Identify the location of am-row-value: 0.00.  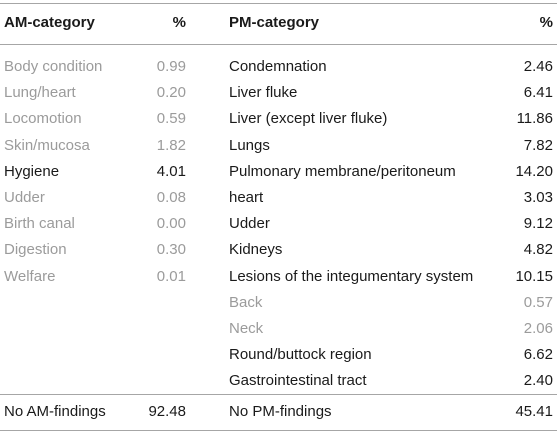
(171, 223).